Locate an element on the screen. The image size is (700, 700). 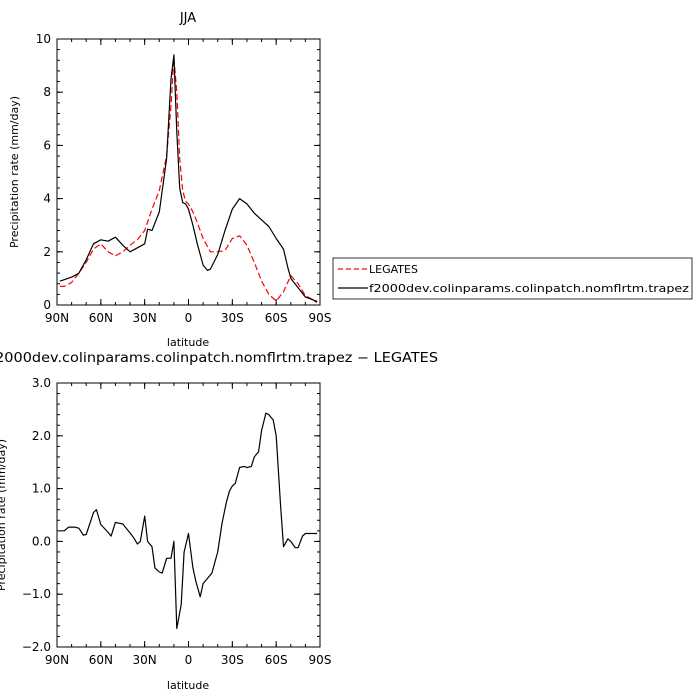
bottom-x-tick-label: 90N is located at coordinates (57, 660).